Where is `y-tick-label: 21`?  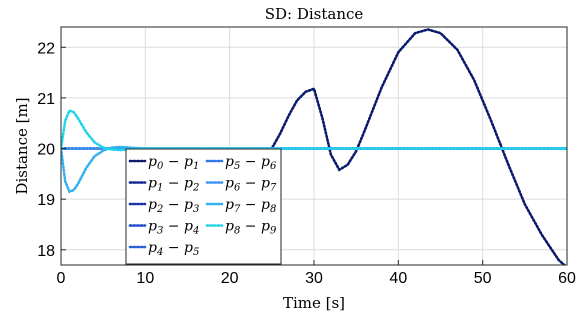
y-tick-label: 21 is located at coordinates (46, 99).